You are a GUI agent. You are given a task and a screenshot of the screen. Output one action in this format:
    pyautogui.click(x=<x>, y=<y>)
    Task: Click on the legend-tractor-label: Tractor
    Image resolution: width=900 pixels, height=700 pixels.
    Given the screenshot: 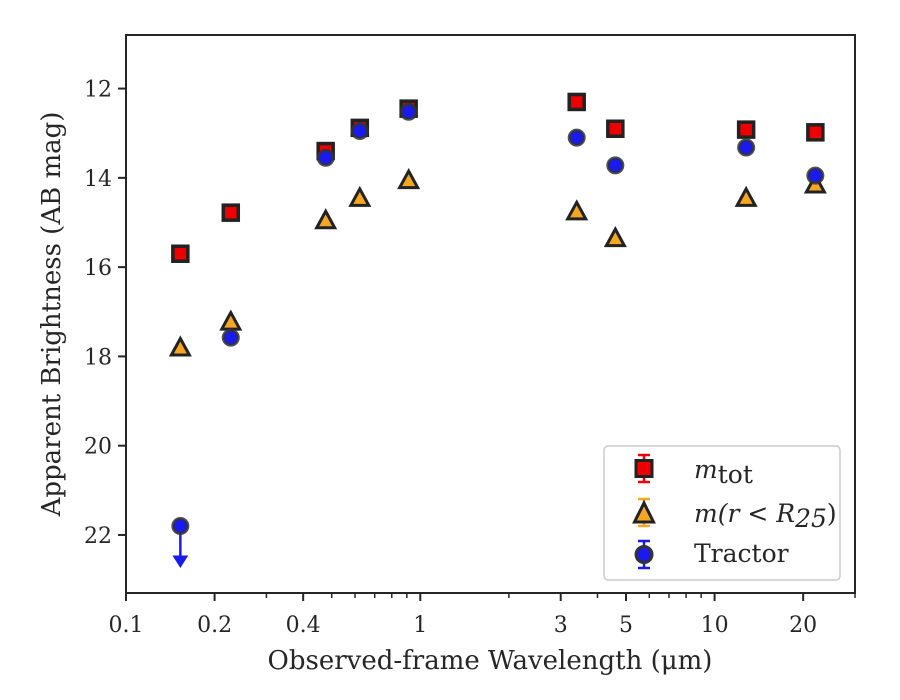 What is the action you would take?
    pyautogui.click(x=741, y=553)
    